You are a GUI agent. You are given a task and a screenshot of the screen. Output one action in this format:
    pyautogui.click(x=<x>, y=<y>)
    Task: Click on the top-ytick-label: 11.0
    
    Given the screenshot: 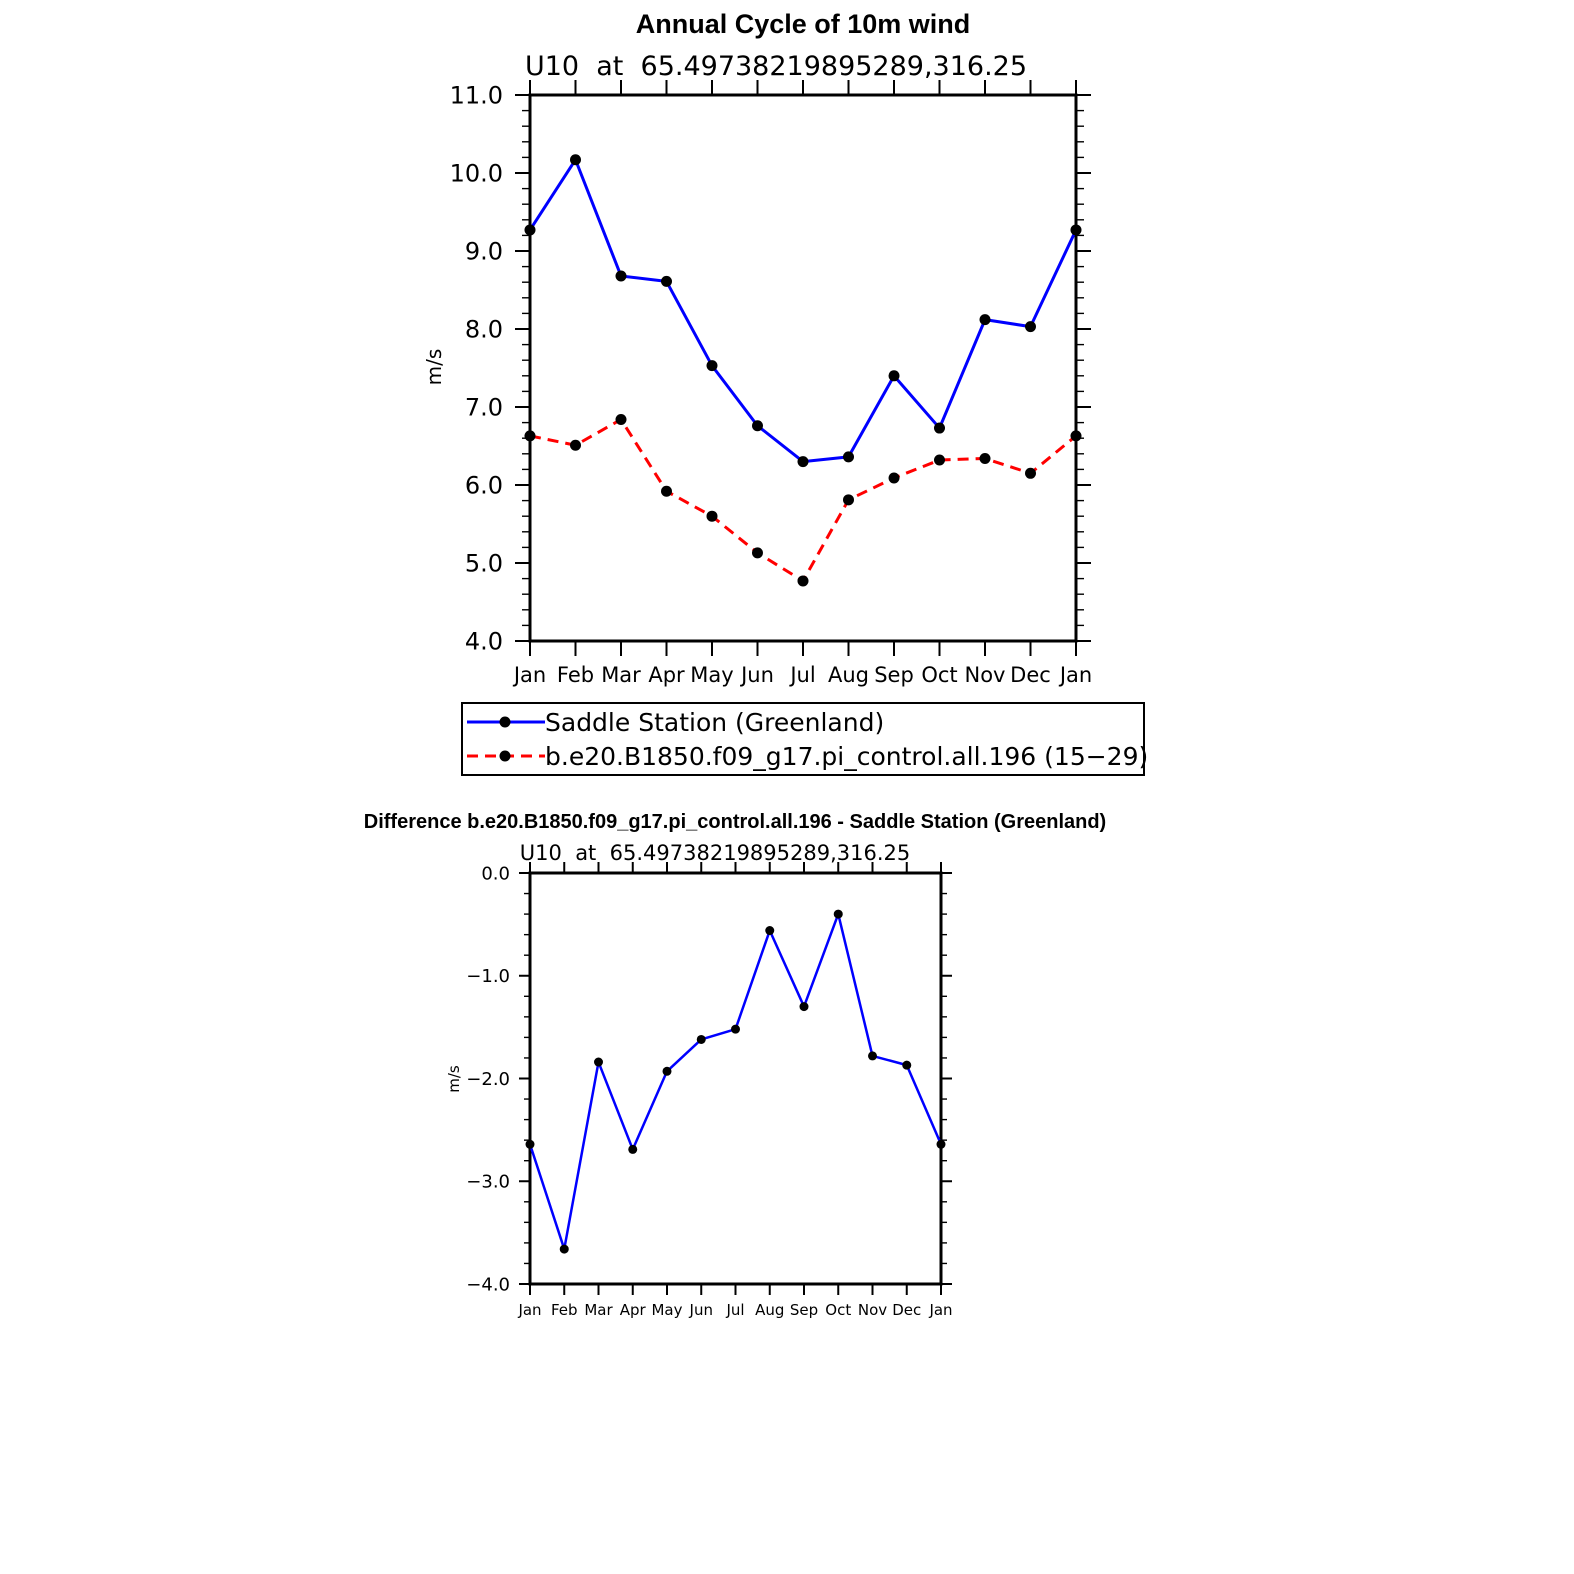 What is the action you would take?
    pyautogui.click(x=476, y=96)
    